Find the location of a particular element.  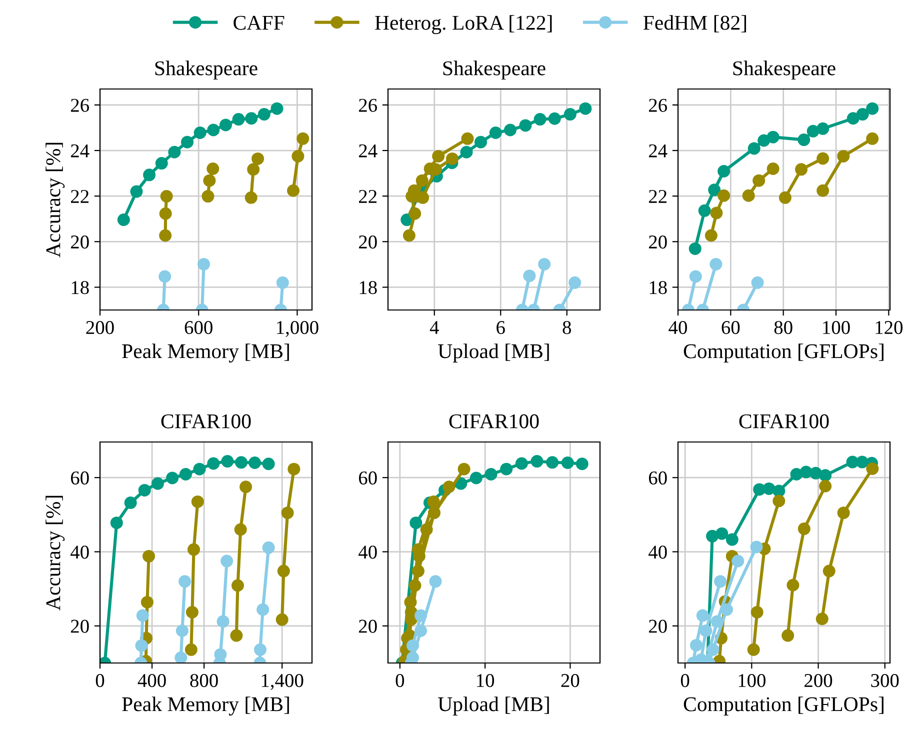

y-tick-label: 24 is located at coordinates (80, 151).